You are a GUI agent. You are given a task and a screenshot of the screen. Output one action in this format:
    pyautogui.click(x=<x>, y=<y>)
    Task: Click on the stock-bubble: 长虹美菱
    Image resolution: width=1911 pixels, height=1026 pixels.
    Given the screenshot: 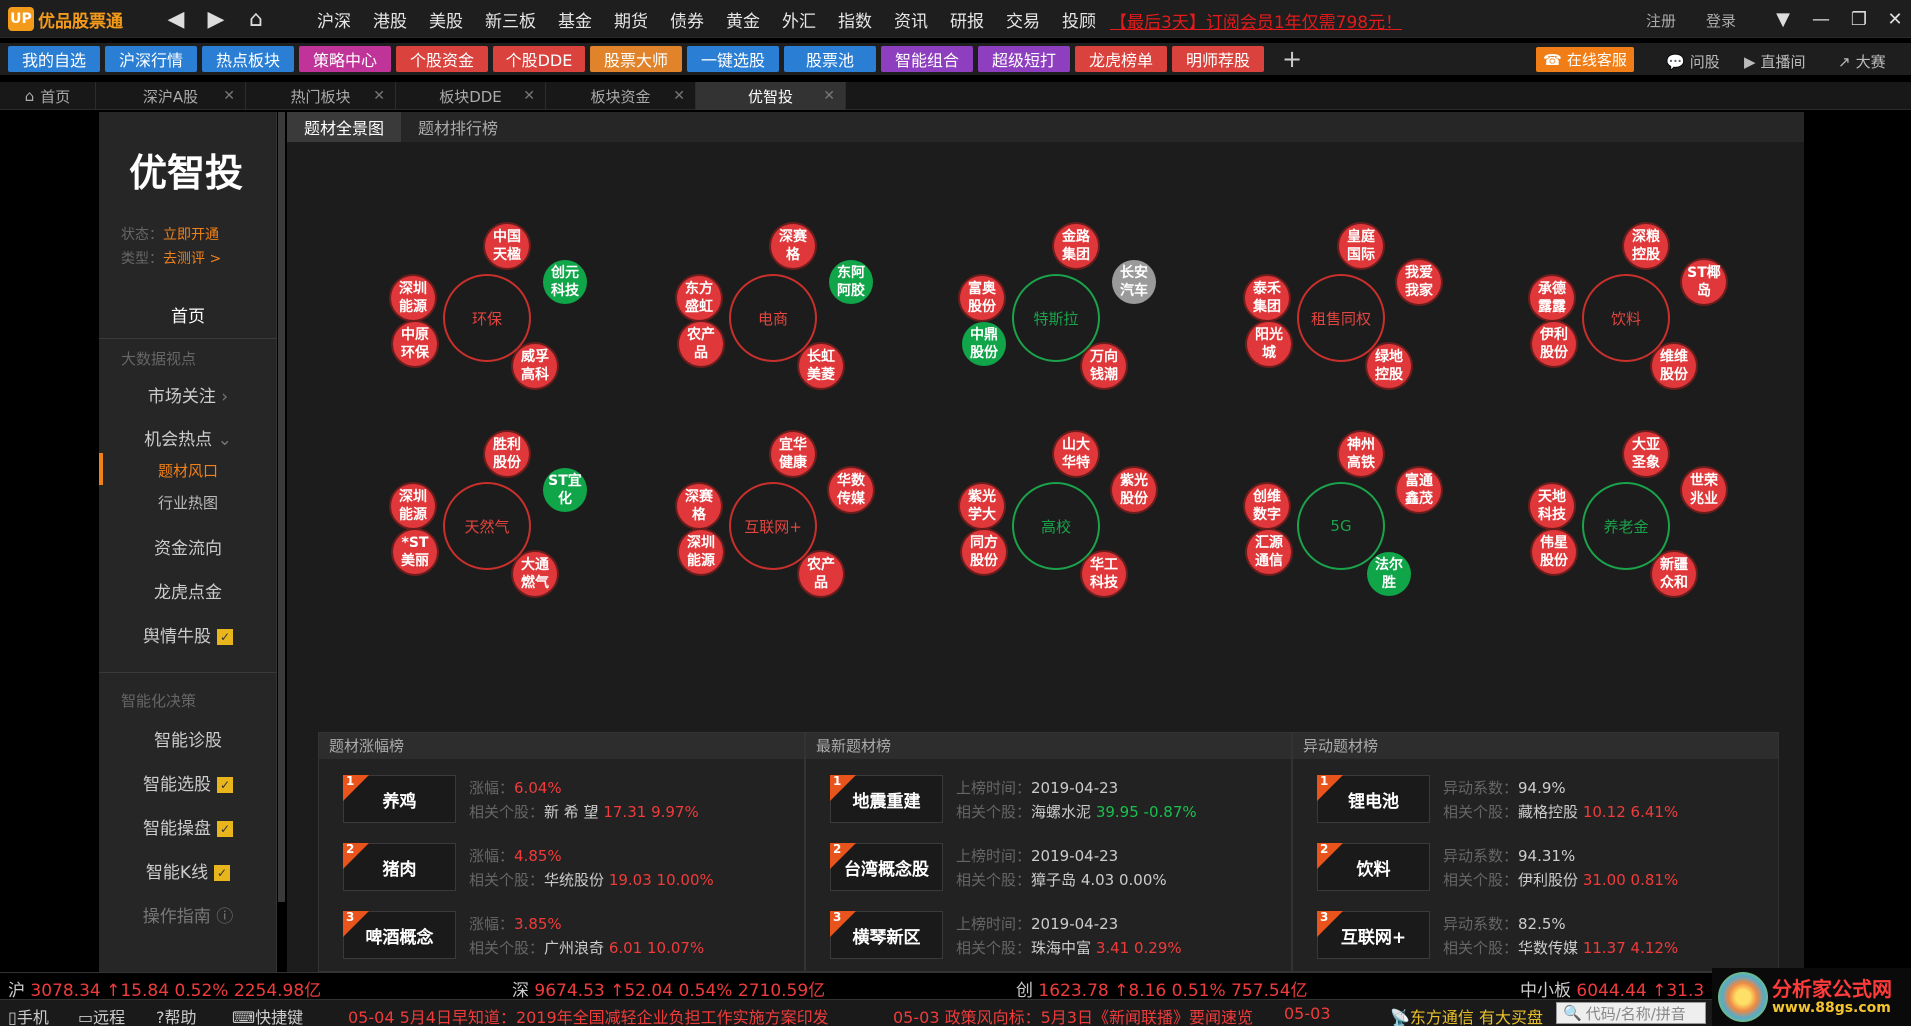 What is the action you would take?
    pyautogui.click(x=821, y=366)
    